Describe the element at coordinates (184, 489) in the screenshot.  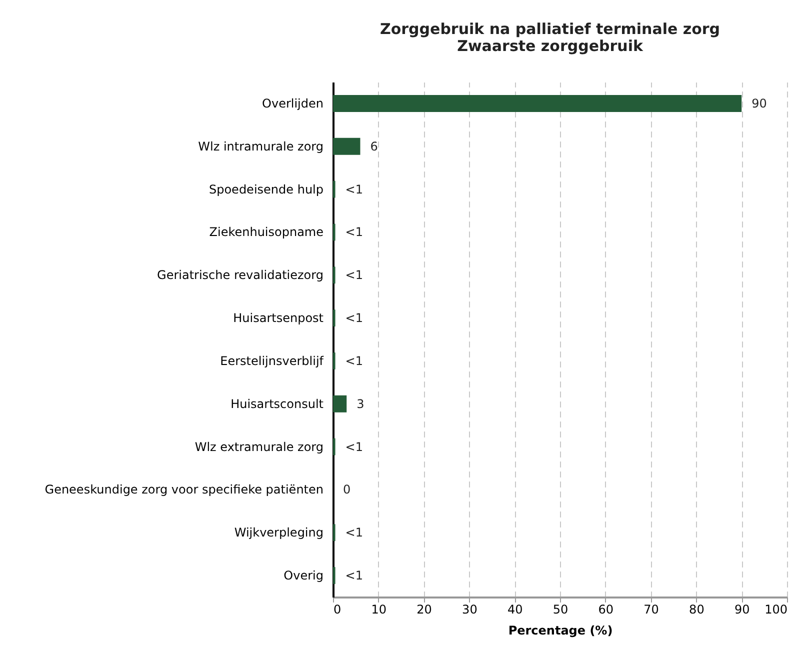
I see `y-tick-label: Geneeskundige zorg voor specifieke patiënten` at that location.